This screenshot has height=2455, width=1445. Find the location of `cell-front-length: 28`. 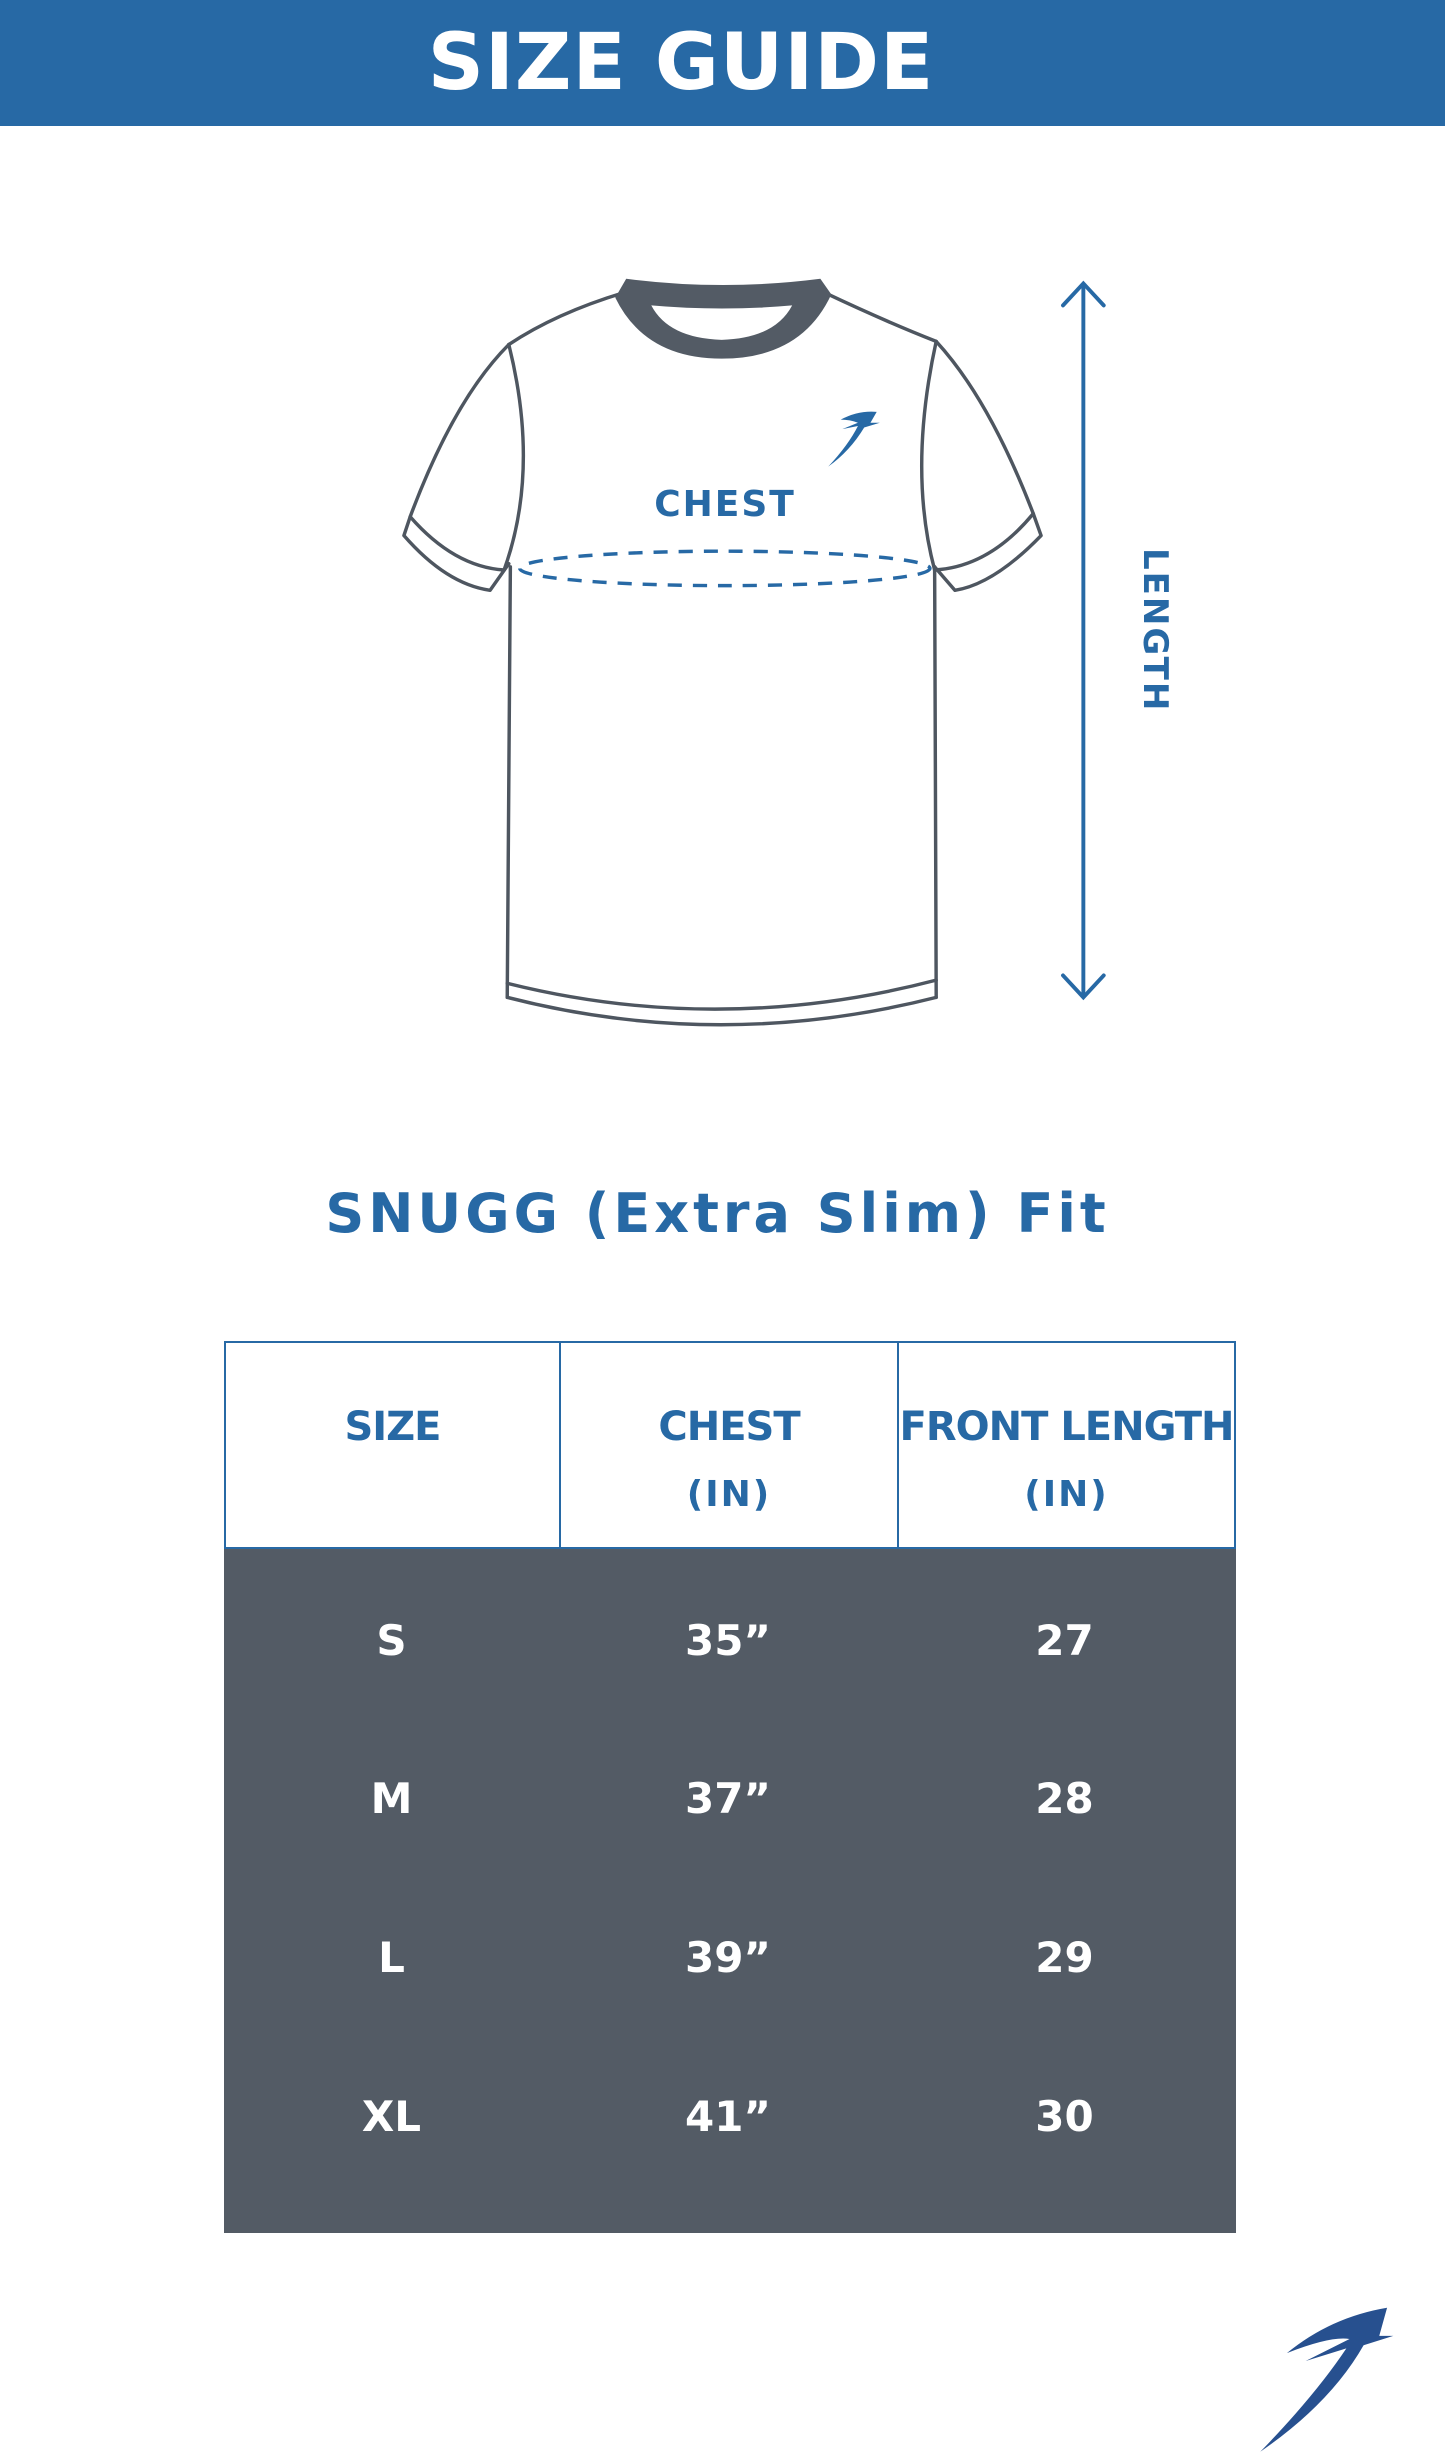

cell-front-length: 28 is located at coordinates (1064, 1798).